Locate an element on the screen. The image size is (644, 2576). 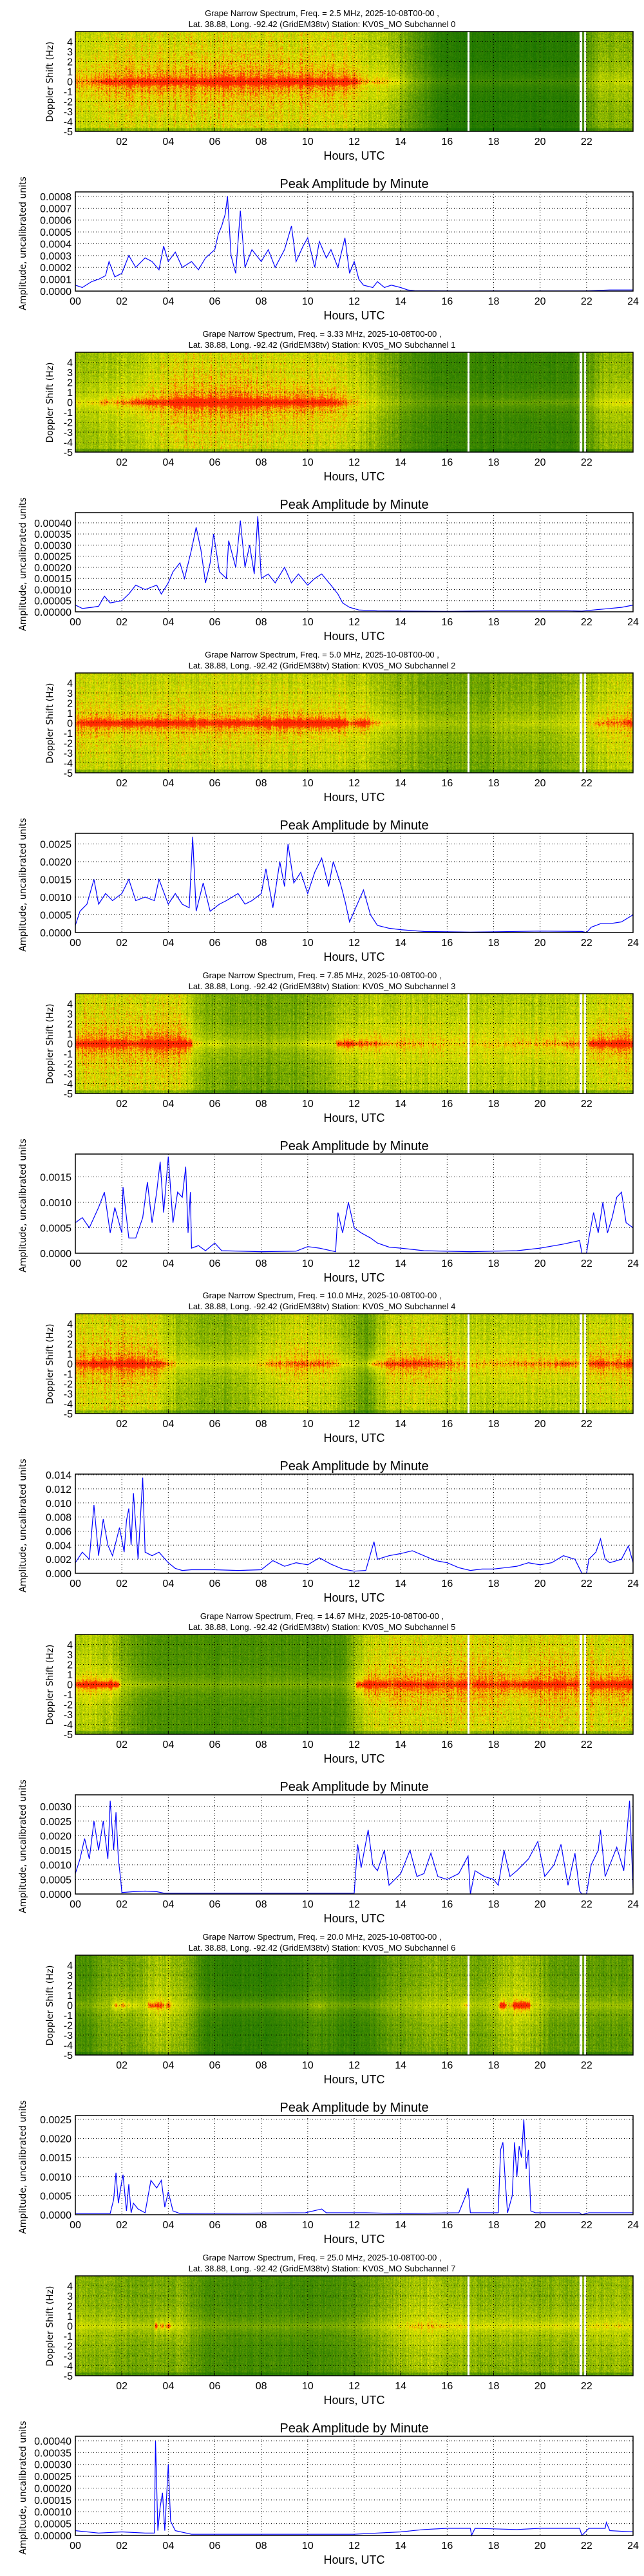
x-tick-label: 00 is located at coordinates (75, 622).